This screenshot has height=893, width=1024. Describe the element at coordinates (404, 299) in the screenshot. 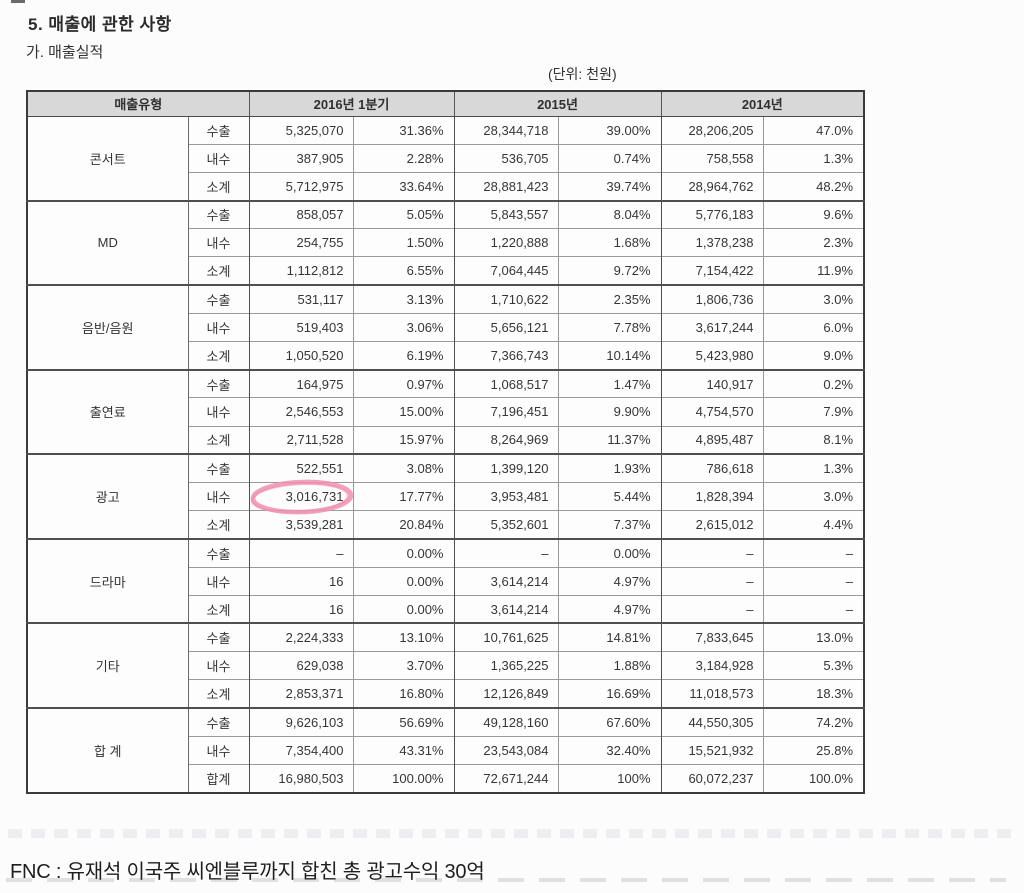

I see `percent-cell: 3.13%` at that location.